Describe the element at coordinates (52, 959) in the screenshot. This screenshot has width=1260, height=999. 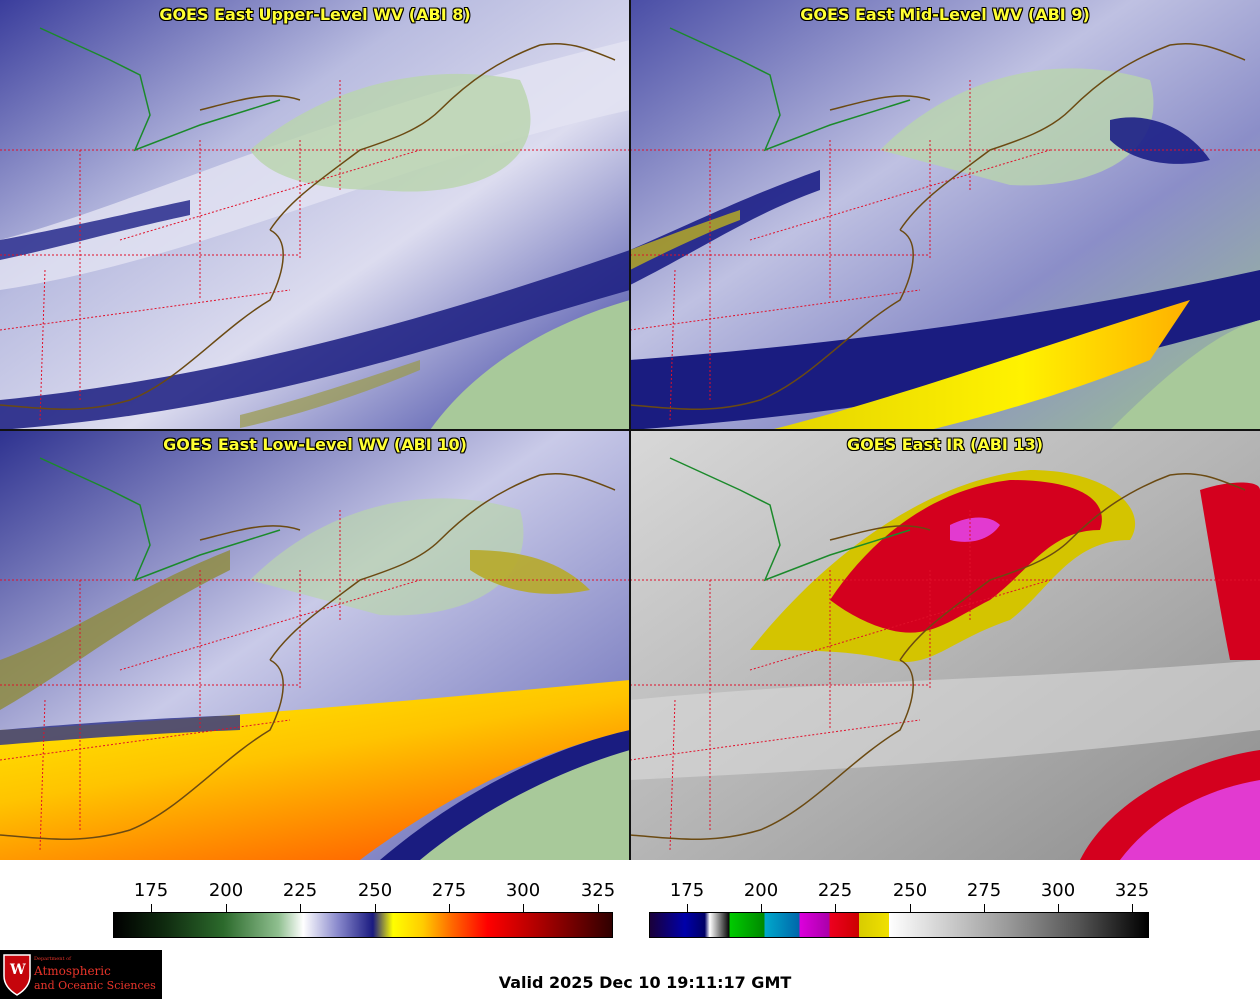
I see `logo-dept-line: Department of` at that location.